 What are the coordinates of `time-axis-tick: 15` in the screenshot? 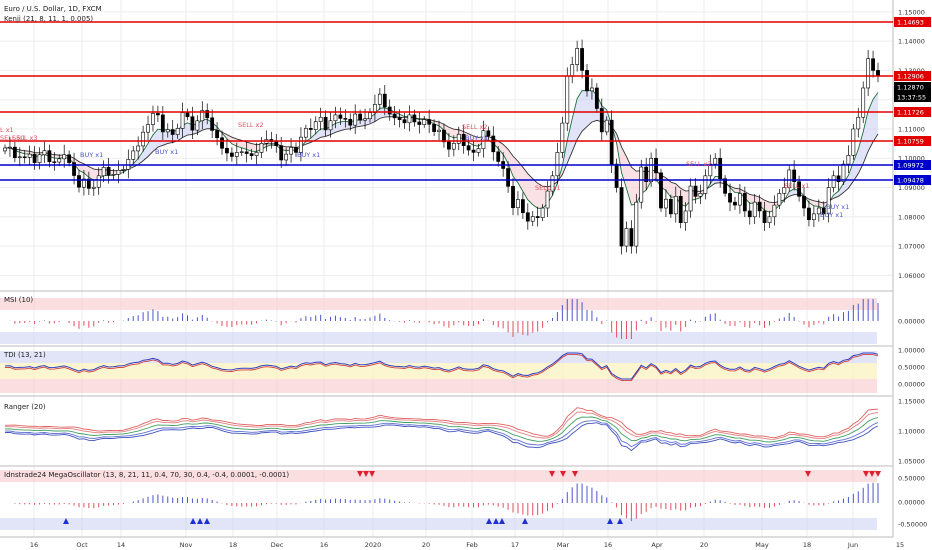 It's located at (900, 545).